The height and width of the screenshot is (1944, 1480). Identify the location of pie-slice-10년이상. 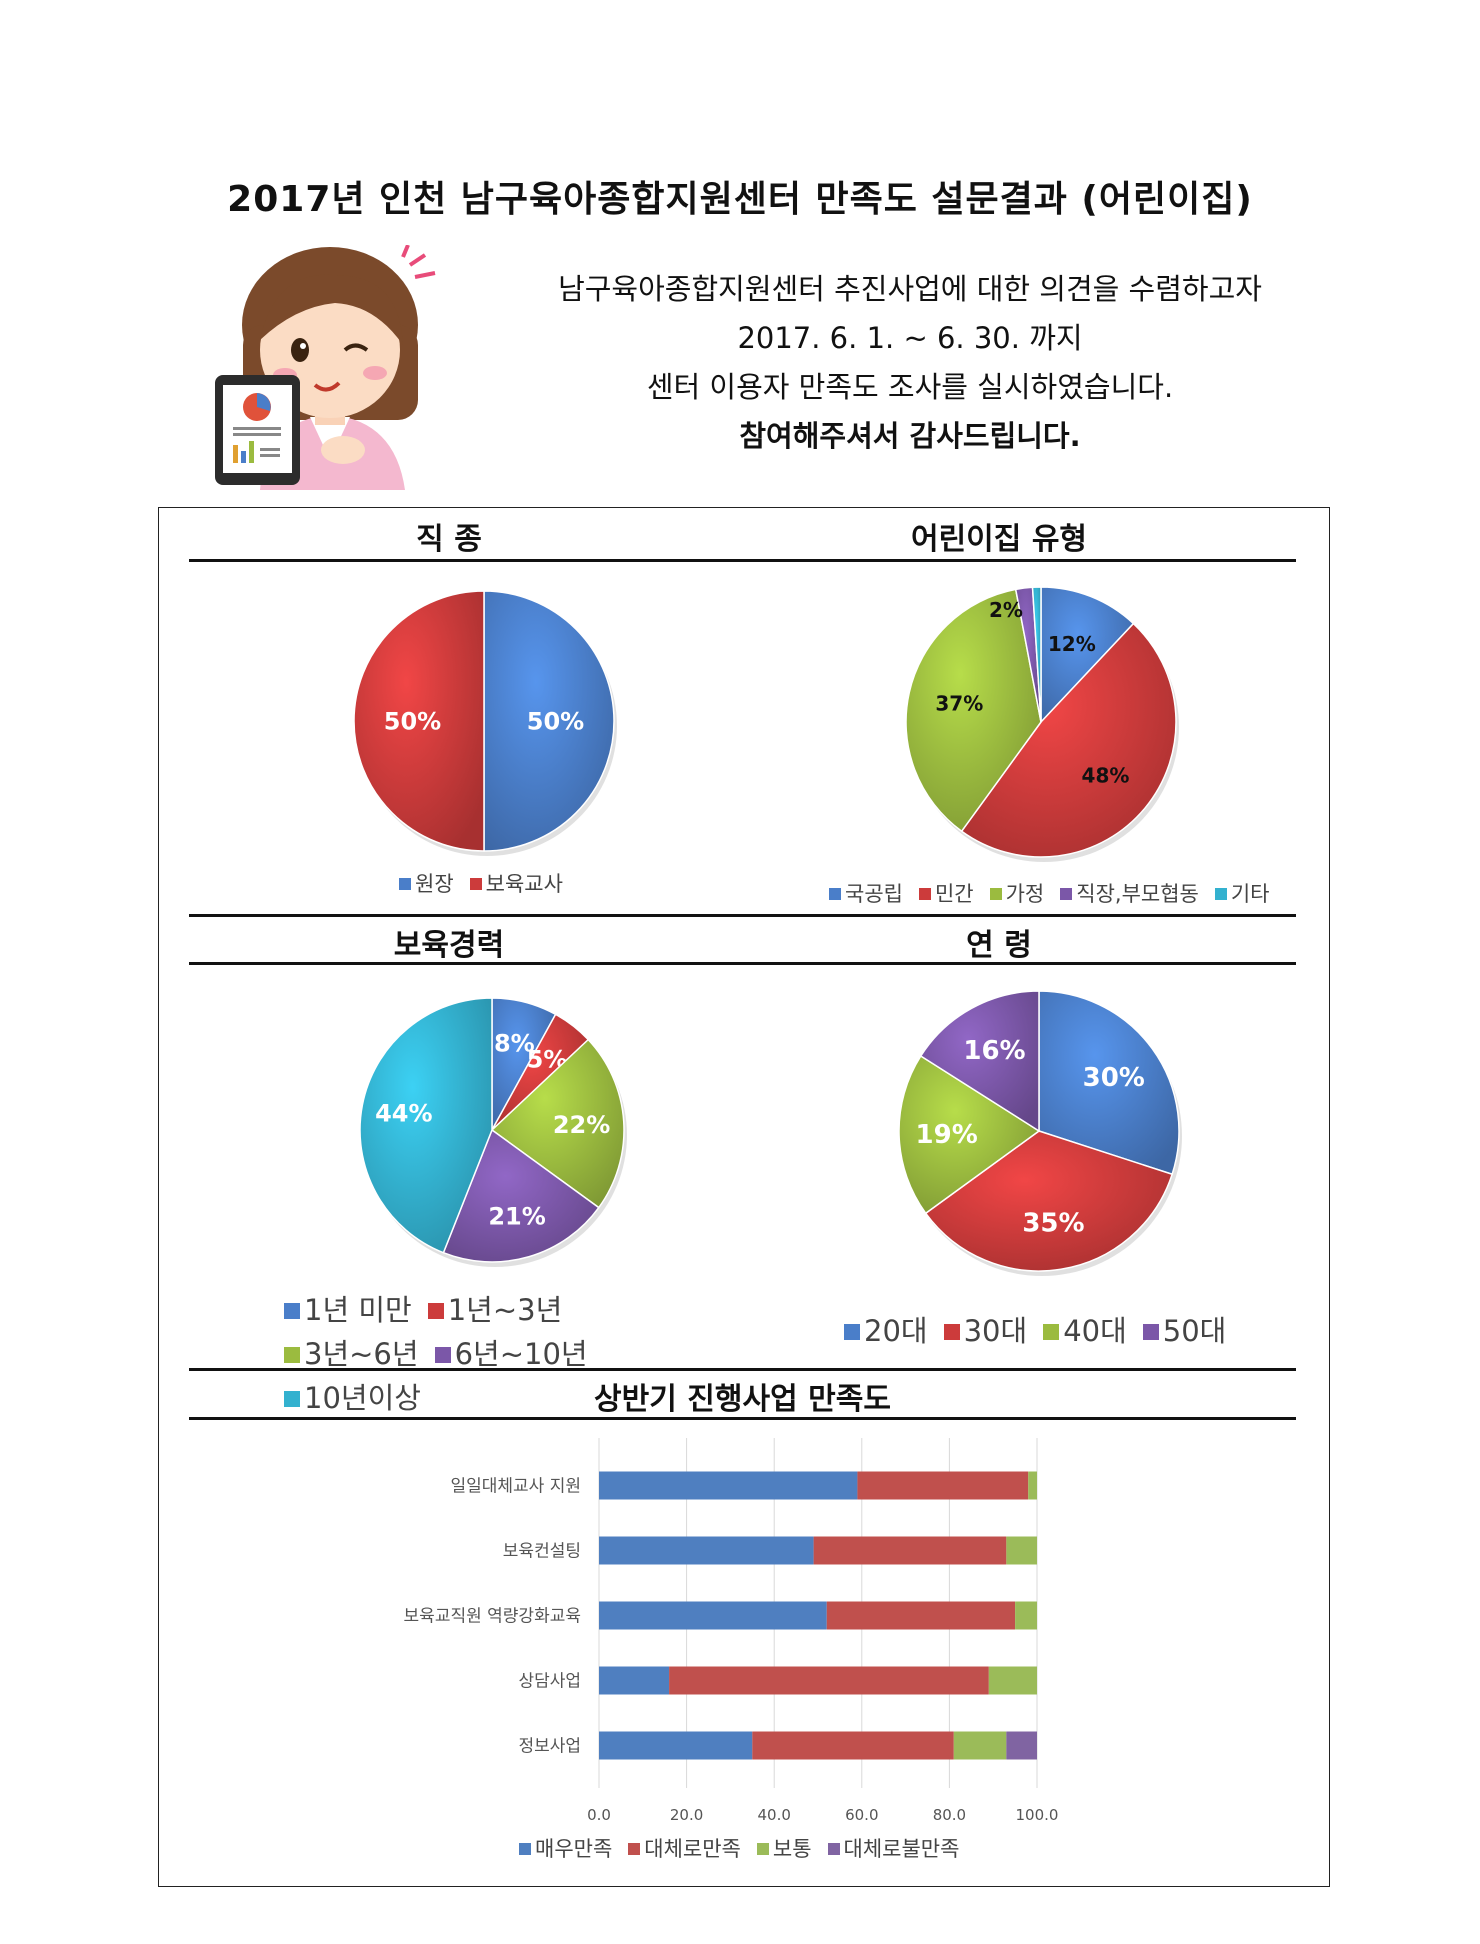
(426, 1125).